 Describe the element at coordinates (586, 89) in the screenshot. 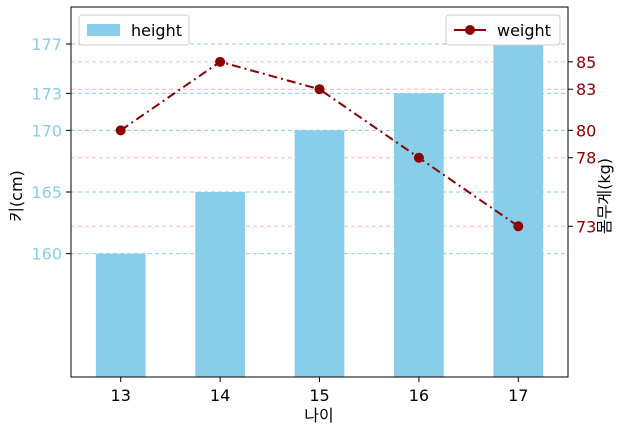

I see `right-y-tick-label: 83` at that location.